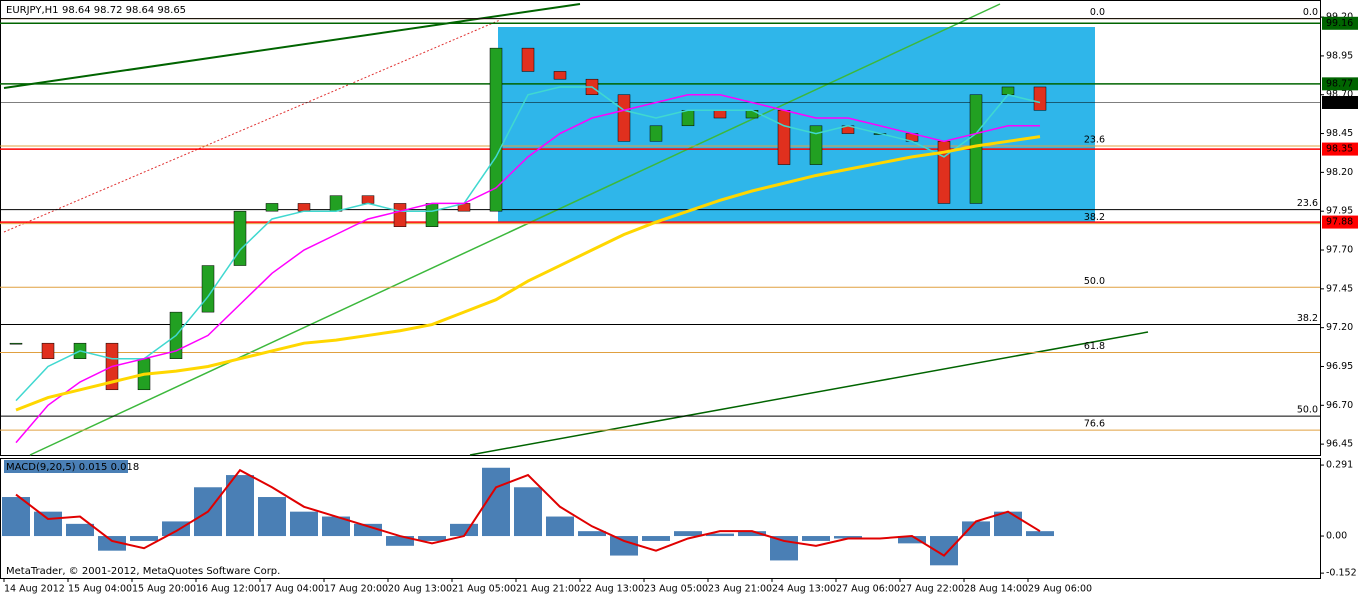 The image size is (1360, 596). I want to click on y-tick-label: 98.20, so click(1339, 172).